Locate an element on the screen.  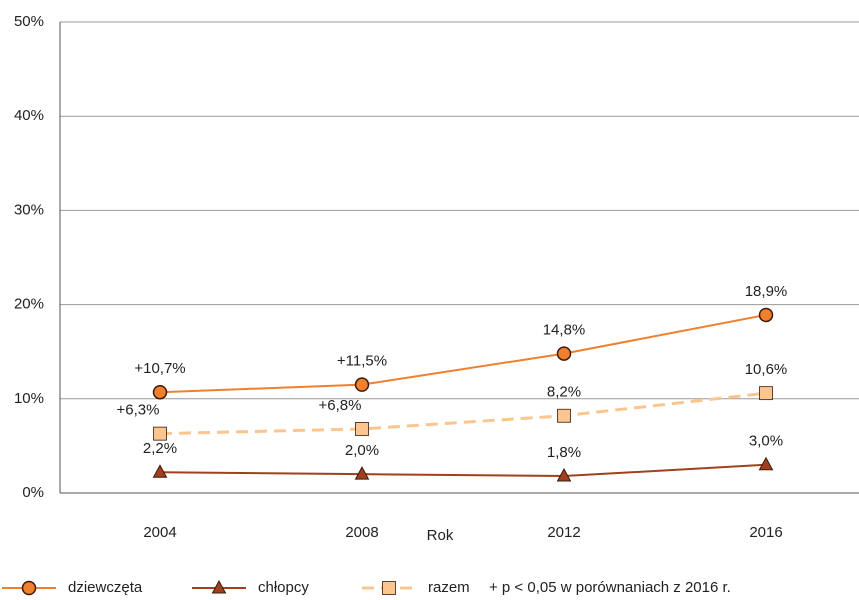
y-tick-label: 0% is located at coordinates (33, 492).